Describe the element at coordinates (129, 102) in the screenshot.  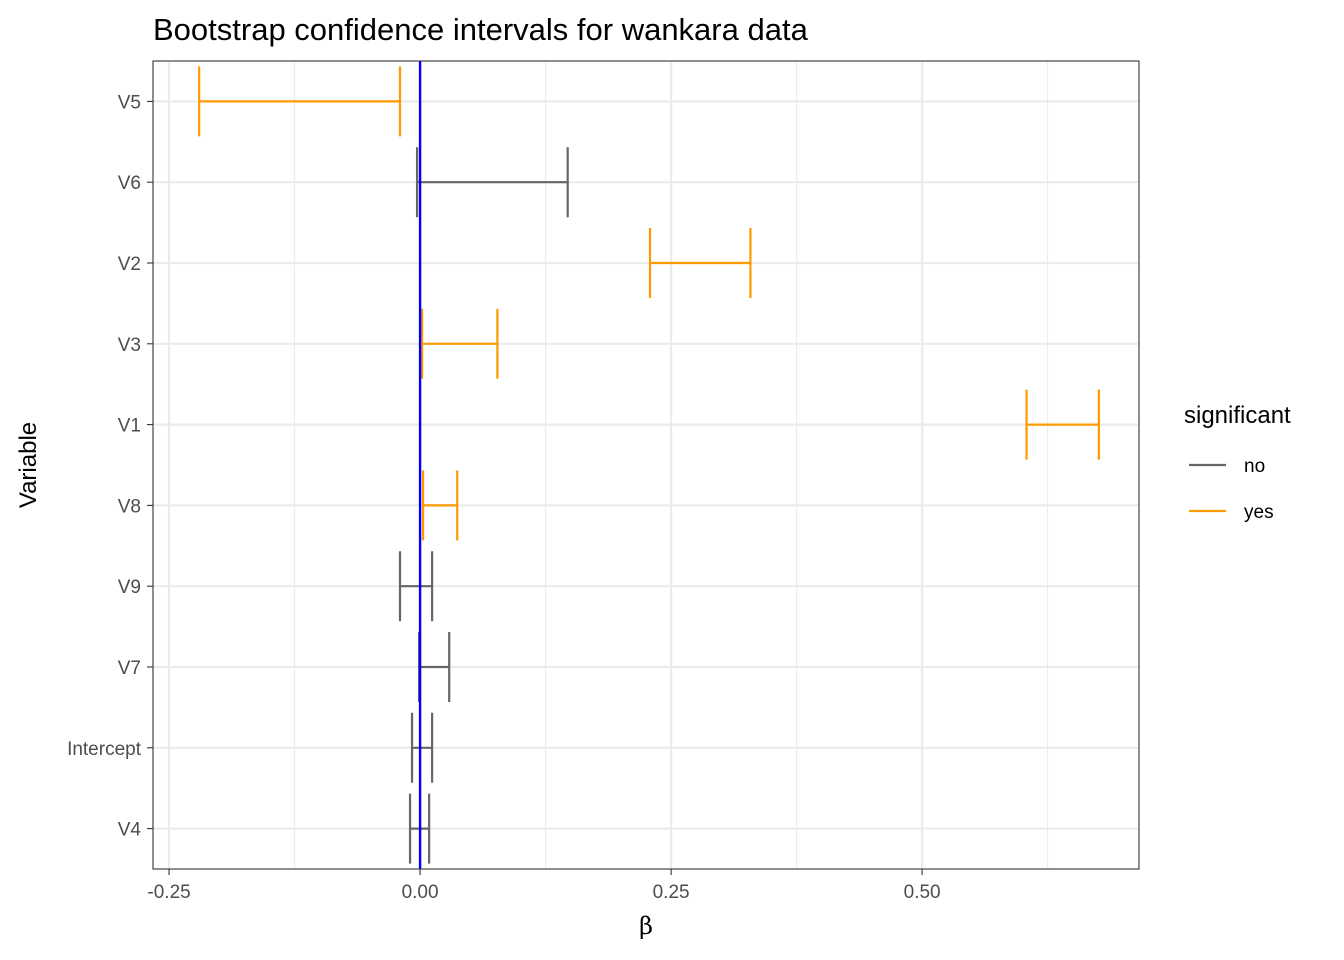
I see `y-tick-label: V5` at that location.